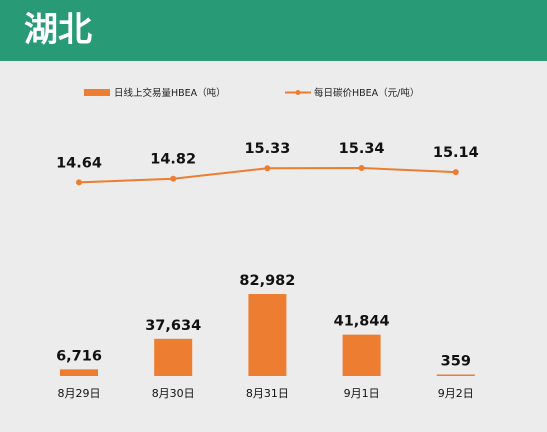  What do you see at coordinates (97, 92) in the screenshot?
I see `legend-bar-swatch` at bounding box center [97, 92].